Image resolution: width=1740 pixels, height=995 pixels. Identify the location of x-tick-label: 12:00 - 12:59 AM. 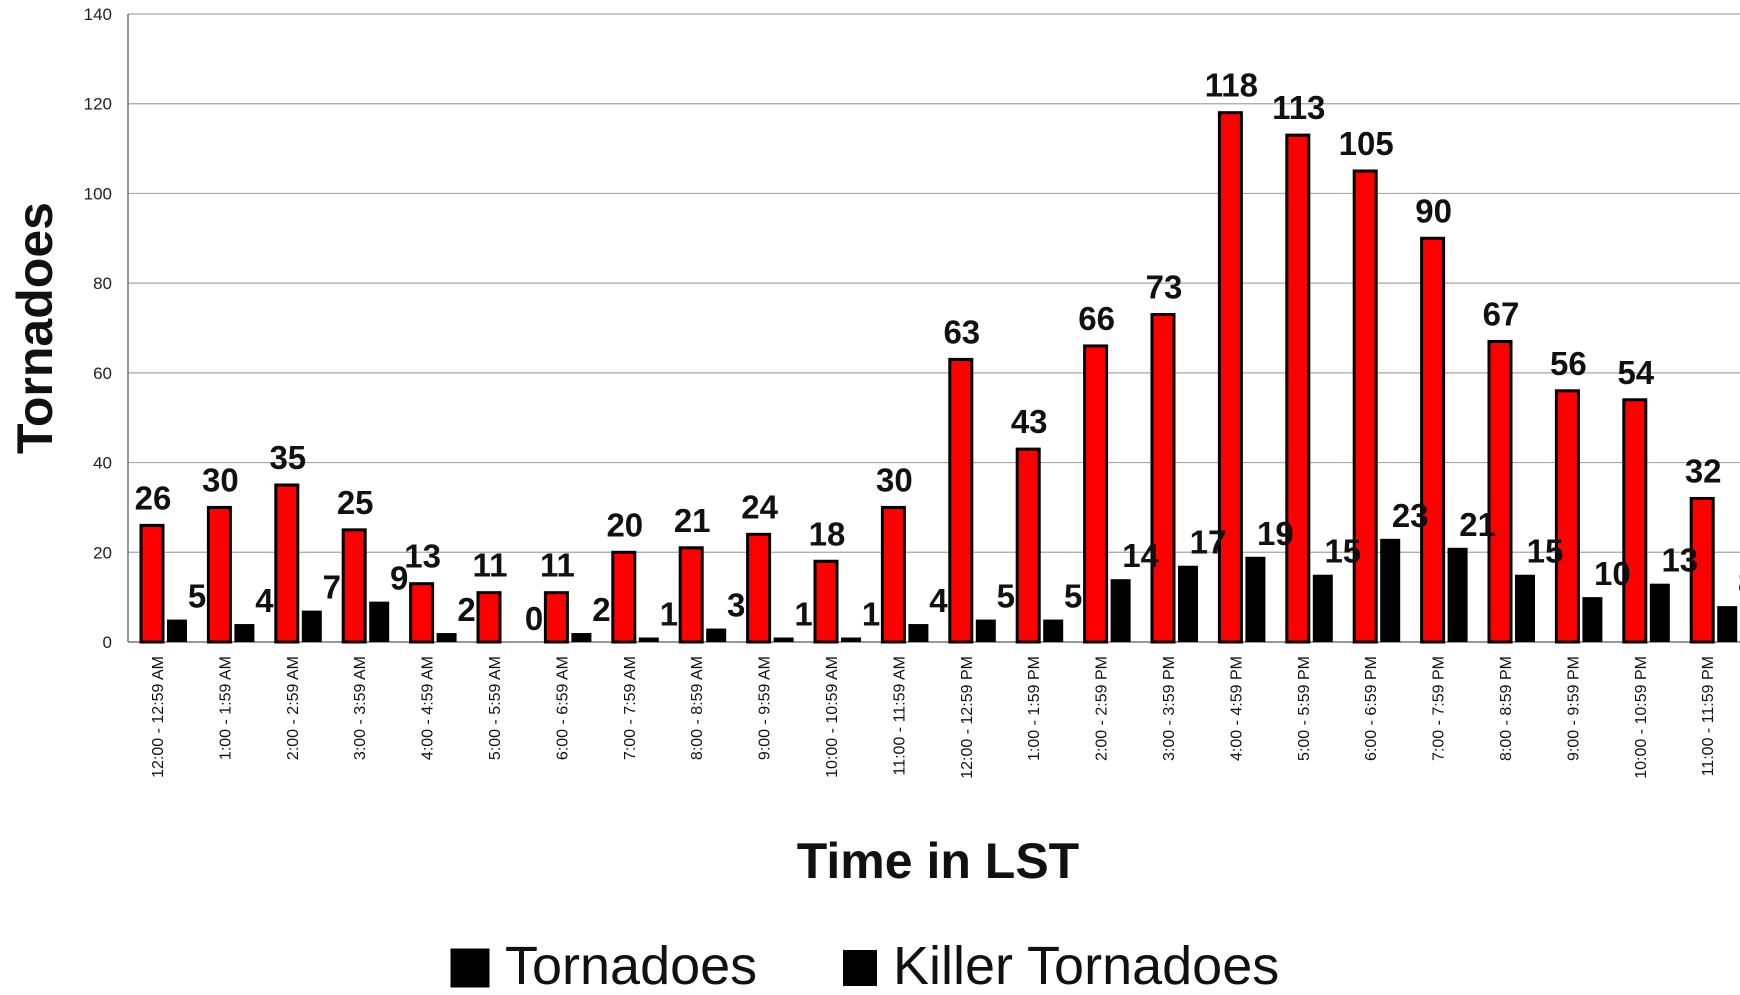
(158, 717).